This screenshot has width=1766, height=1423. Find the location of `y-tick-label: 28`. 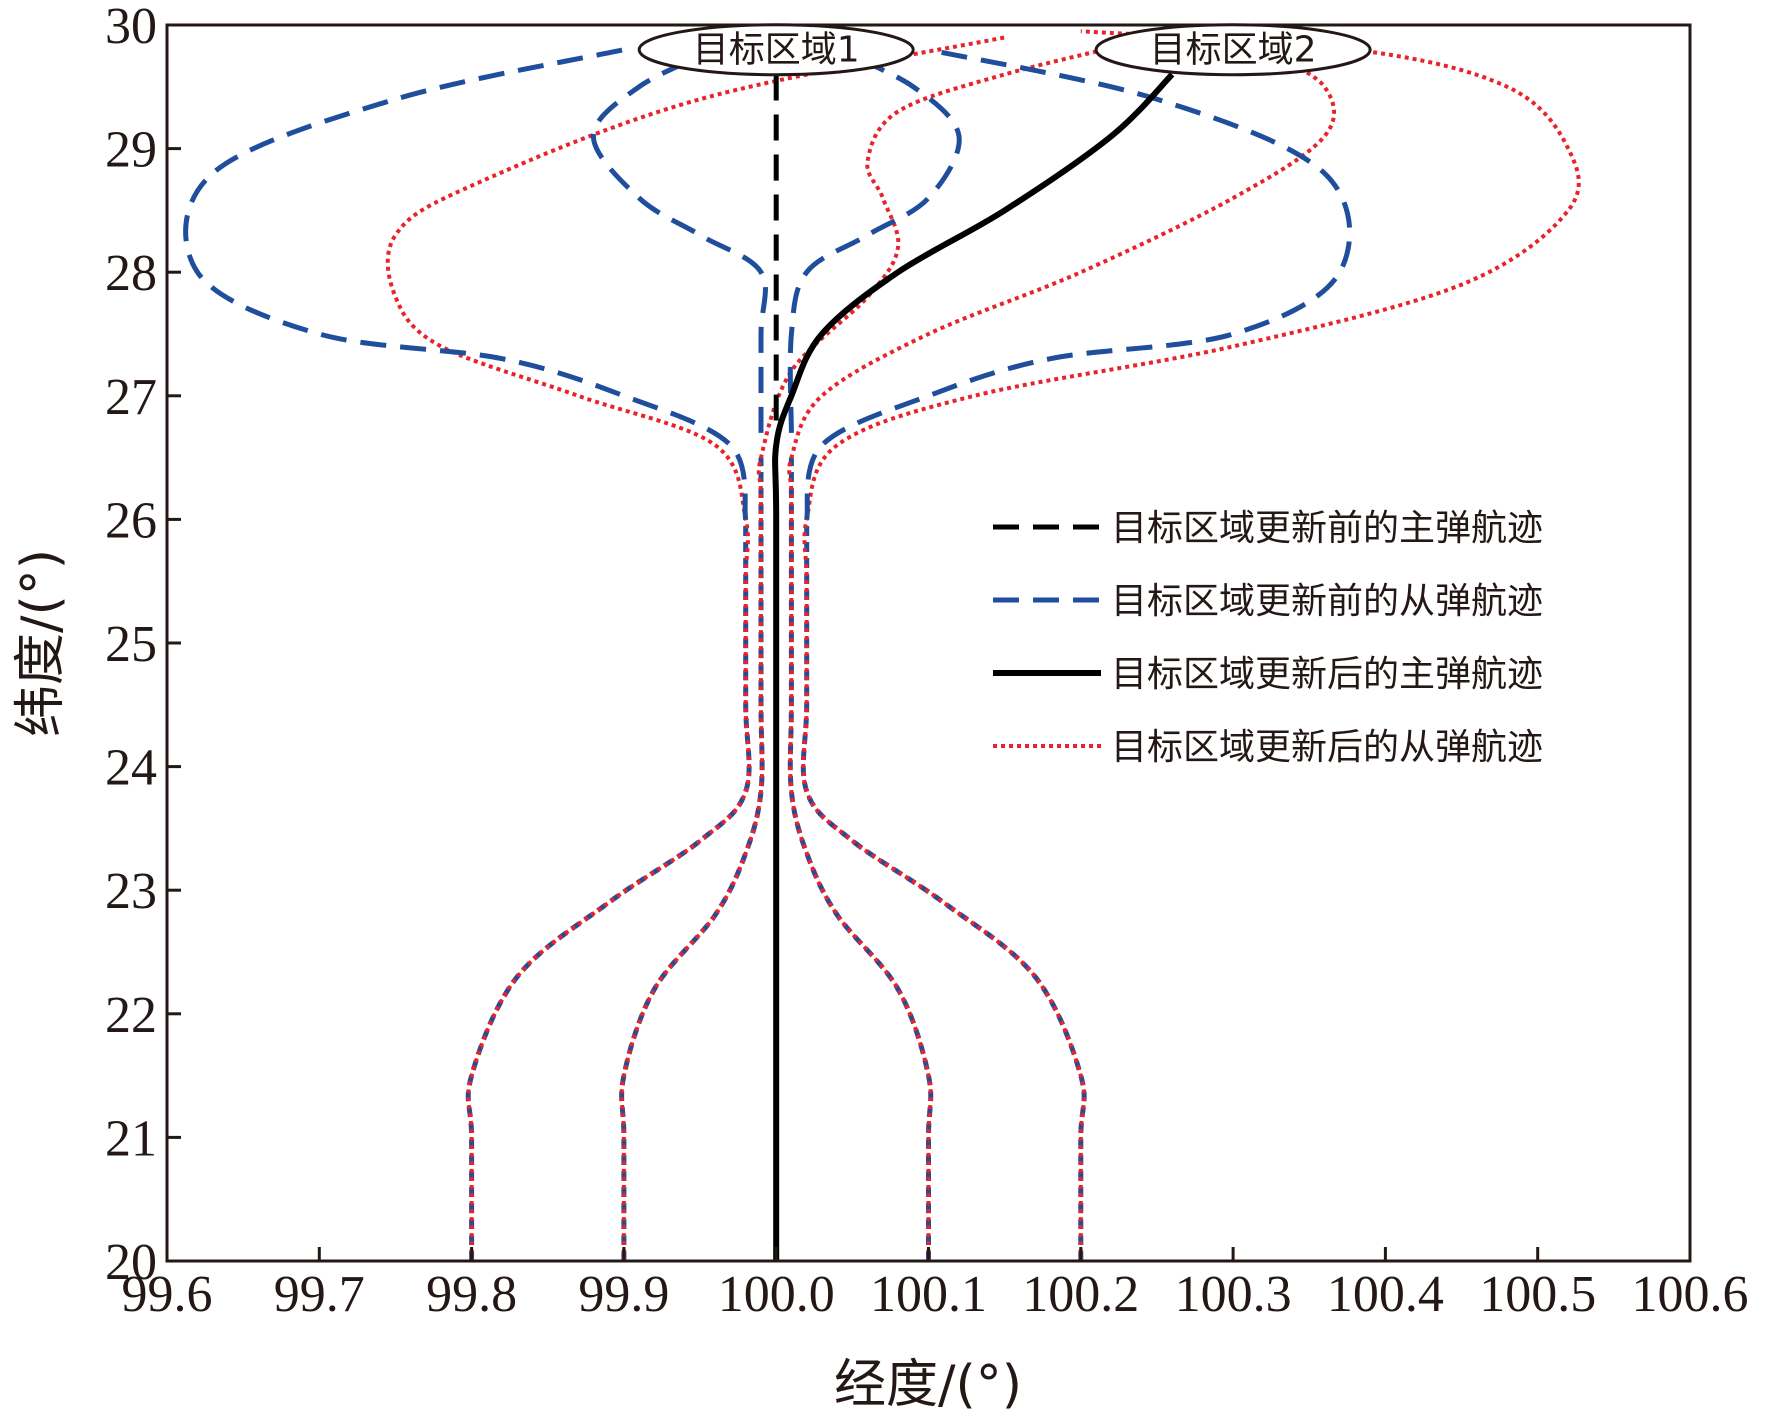

y-tick-label: 28 is located at coordinates (131, 273).